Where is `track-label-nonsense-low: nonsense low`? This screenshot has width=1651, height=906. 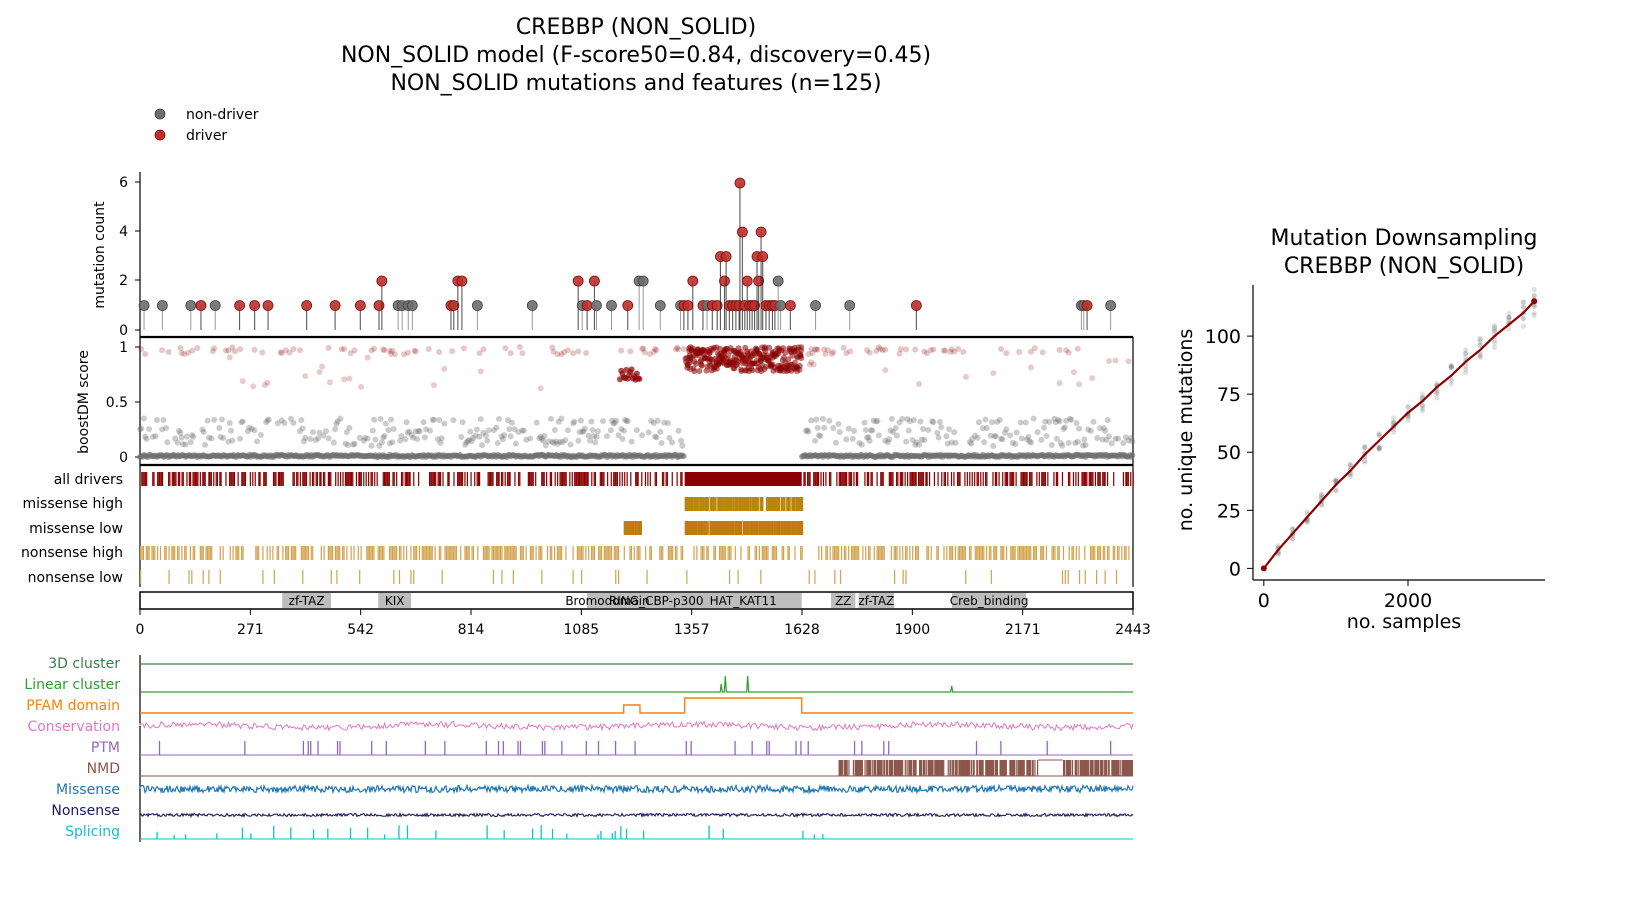 track-label-nonsense-low: nonsense low is located at coordinates (75, 578).